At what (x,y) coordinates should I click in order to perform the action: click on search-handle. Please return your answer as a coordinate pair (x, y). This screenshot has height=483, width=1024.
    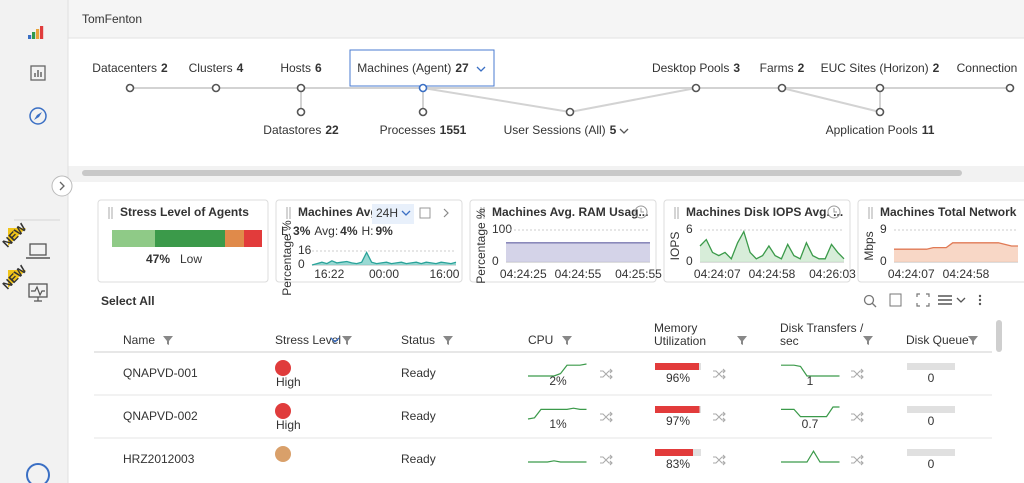
    Looking at the image, I should click on (874, 305).